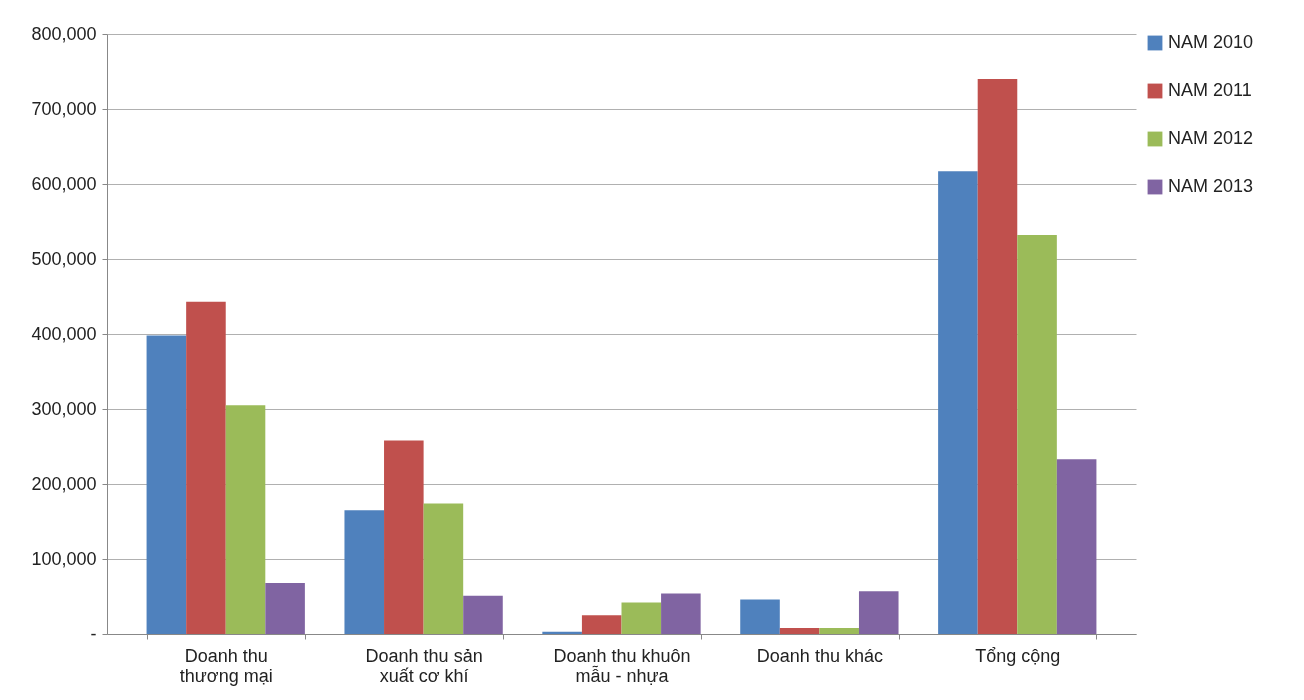 The width and height of the screenshot is (1304, 700). I want to click on y-tick-label: 500,000, so click(64, 258).